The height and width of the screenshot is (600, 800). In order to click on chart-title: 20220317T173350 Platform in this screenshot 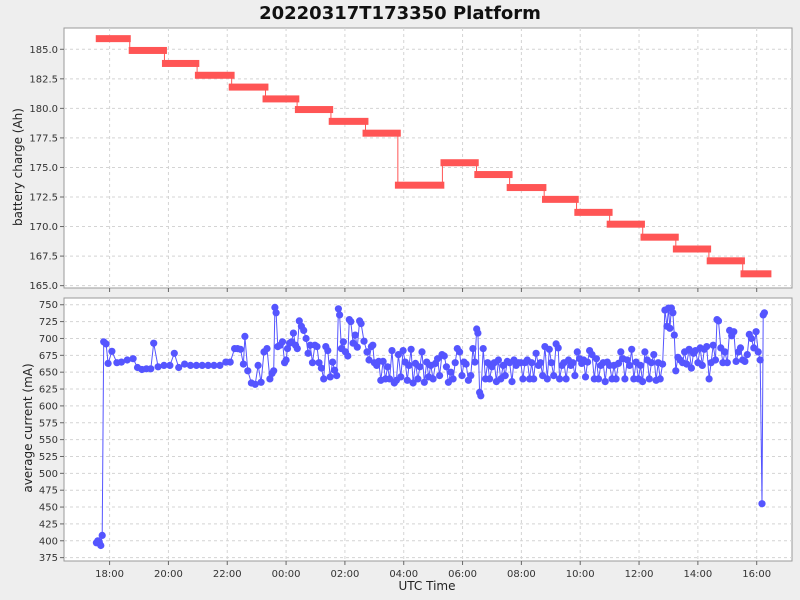, I will do `click(400, 13)`.